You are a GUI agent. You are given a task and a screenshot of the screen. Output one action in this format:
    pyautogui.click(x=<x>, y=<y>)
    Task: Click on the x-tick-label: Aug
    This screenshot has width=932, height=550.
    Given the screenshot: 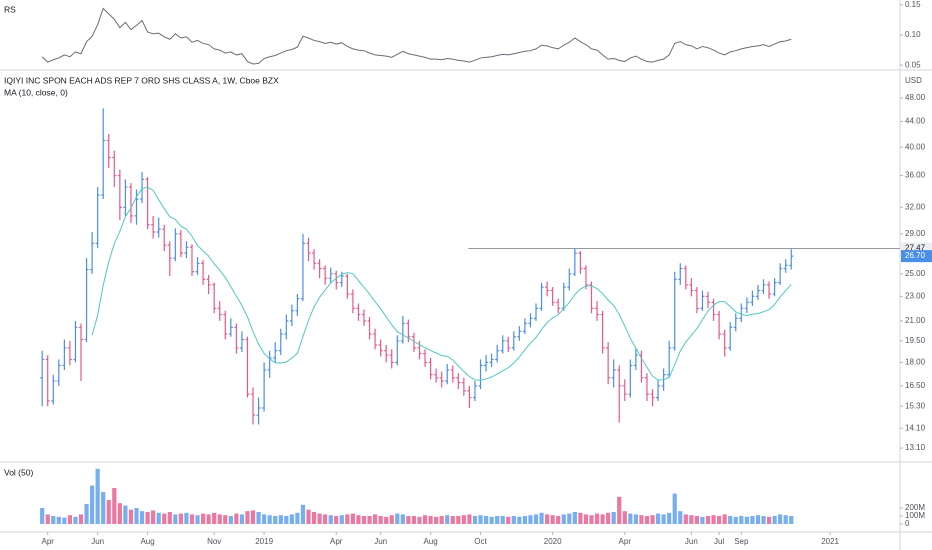 What is the action you would take?
    pyautogui.click(x=147, y=541)
    